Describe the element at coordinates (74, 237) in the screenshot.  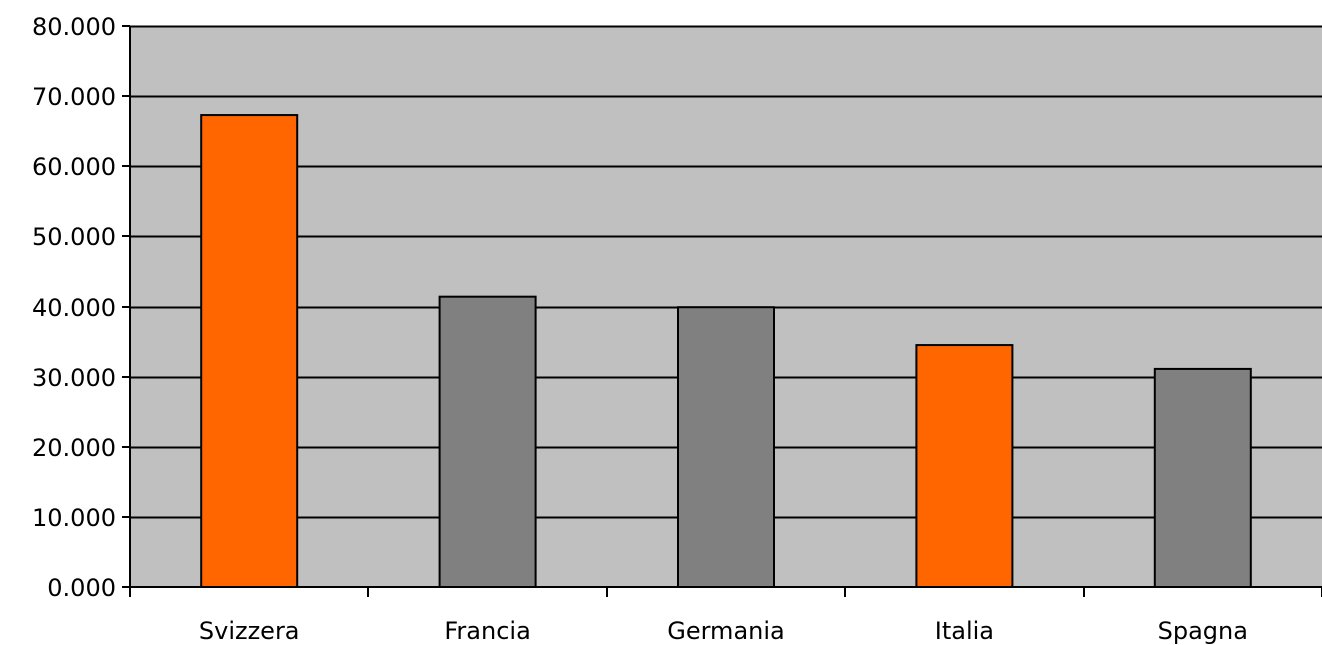
I see `y-tick-label: 50.000` at that location.